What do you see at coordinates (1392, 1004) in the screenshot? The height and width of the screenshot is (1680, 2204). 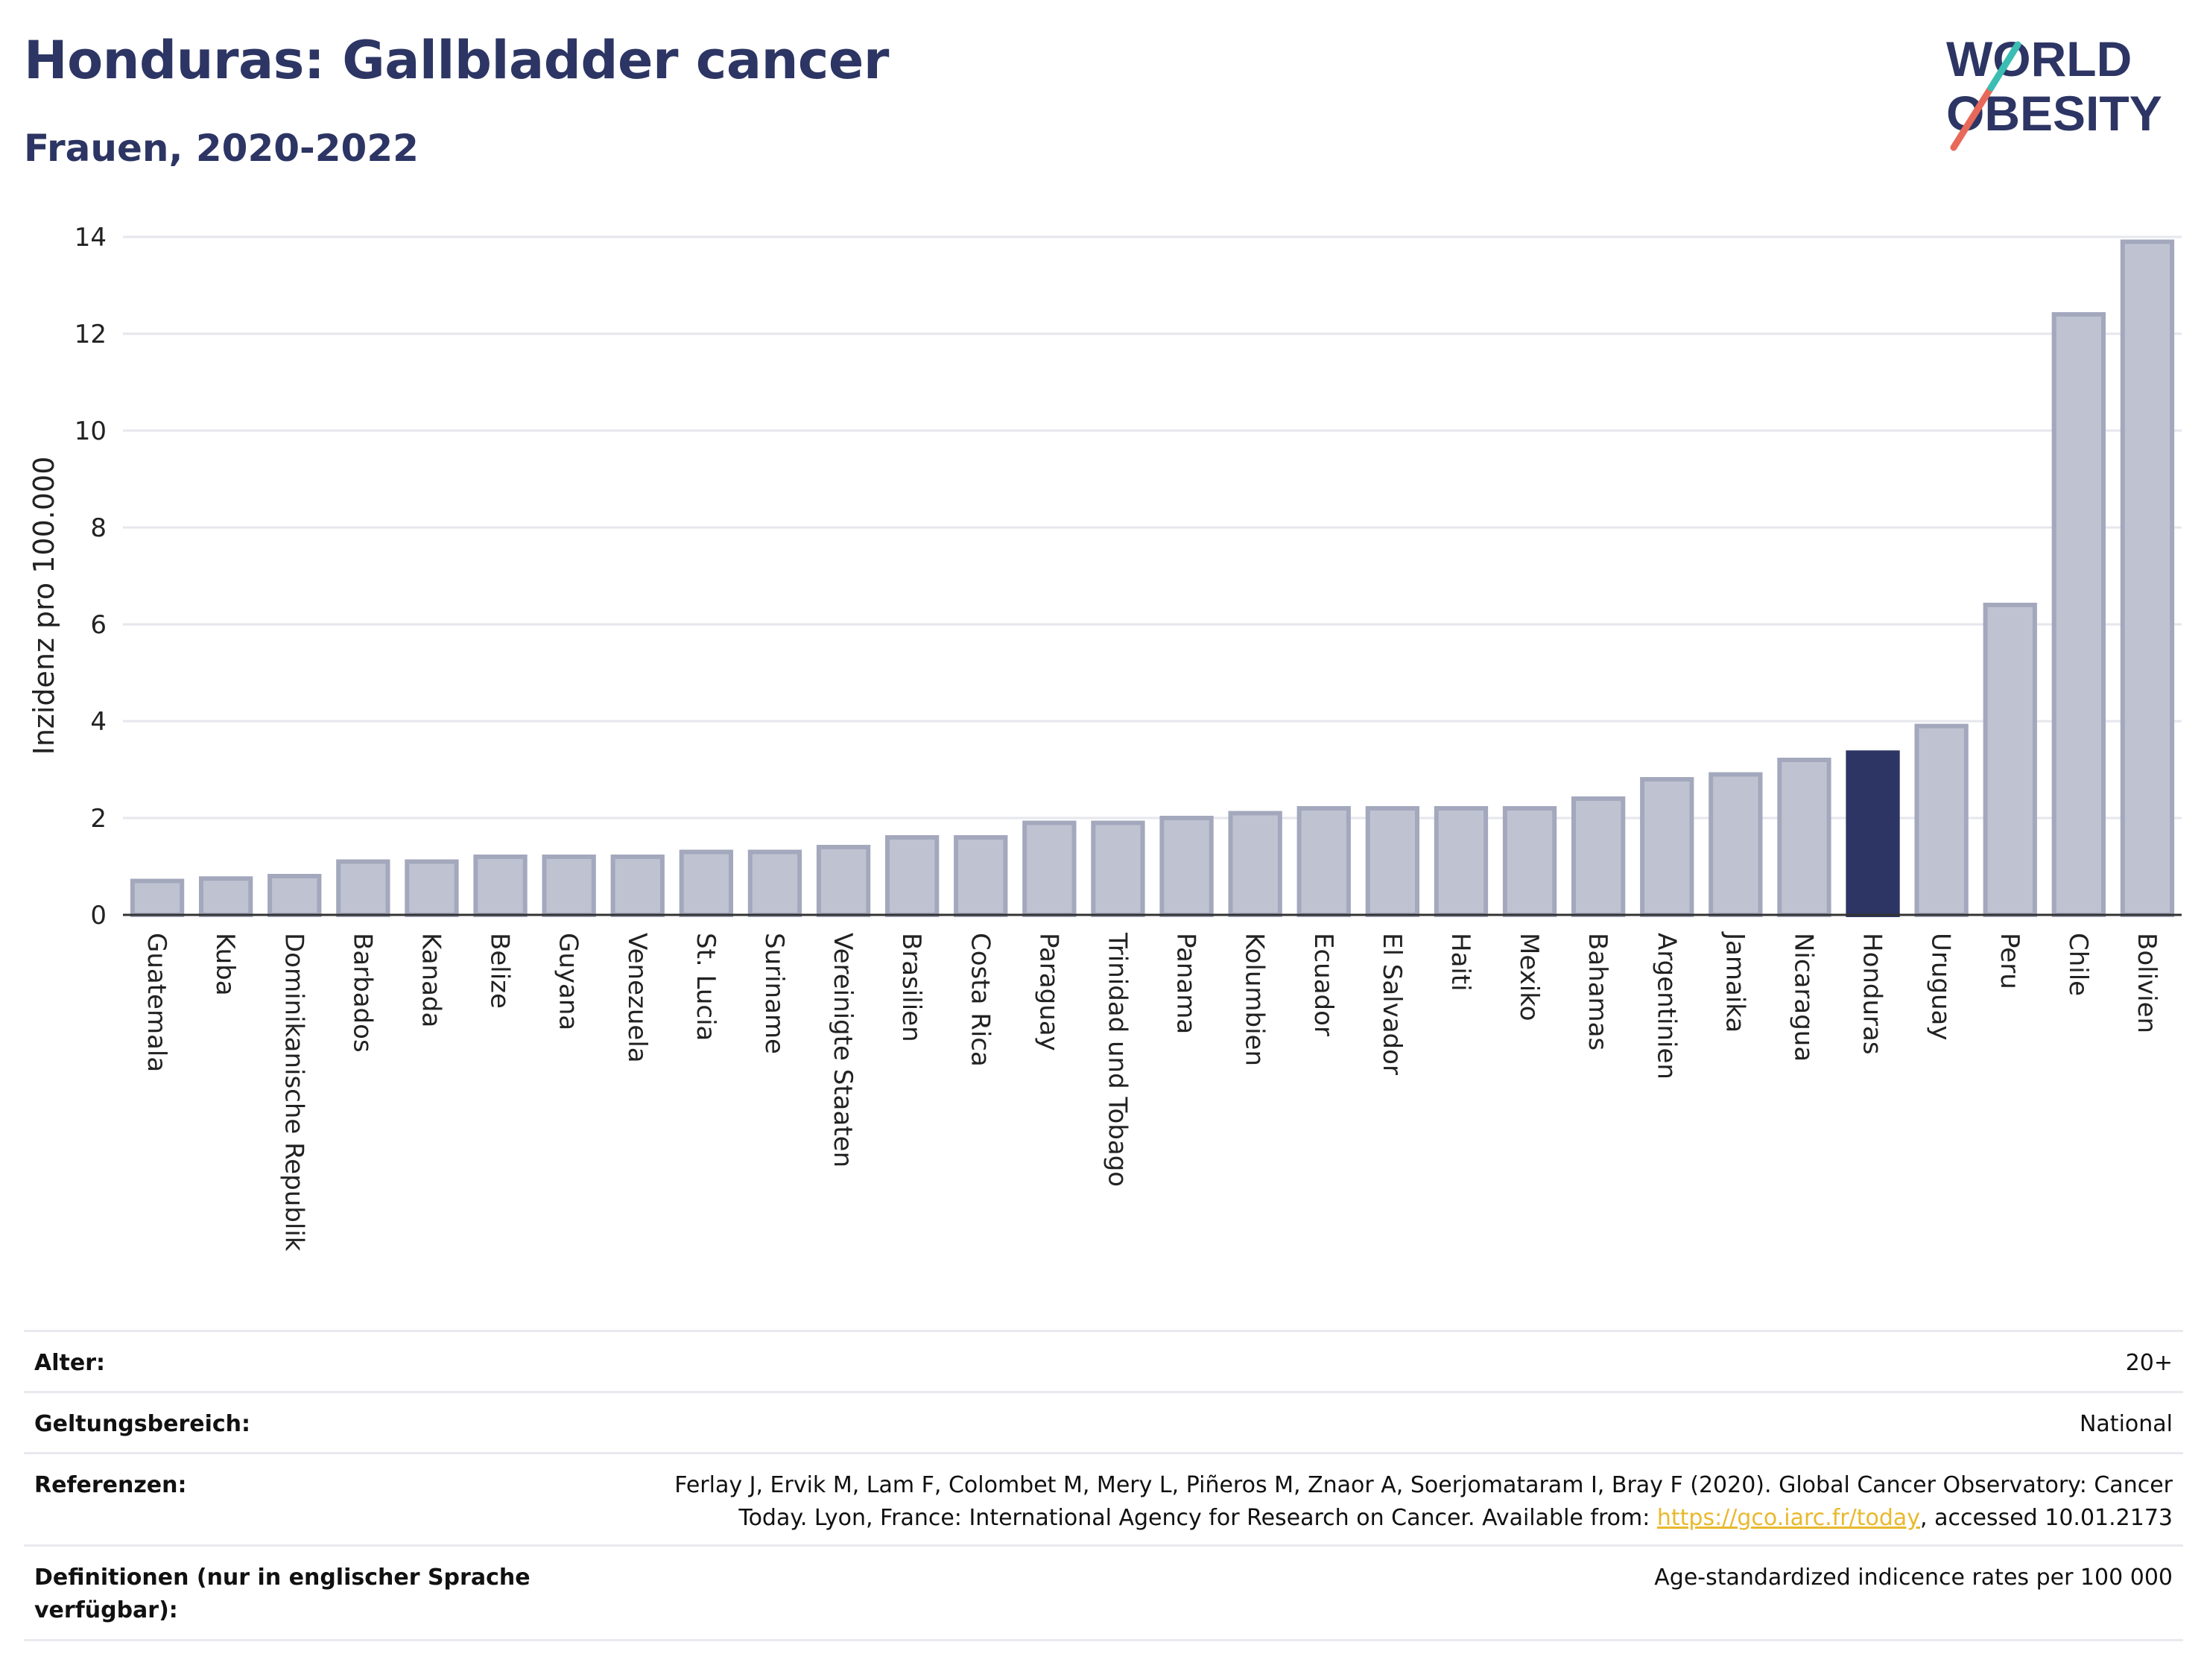 I see `x-tick-label: El Salvador` at bounding box center [1392, 1004].